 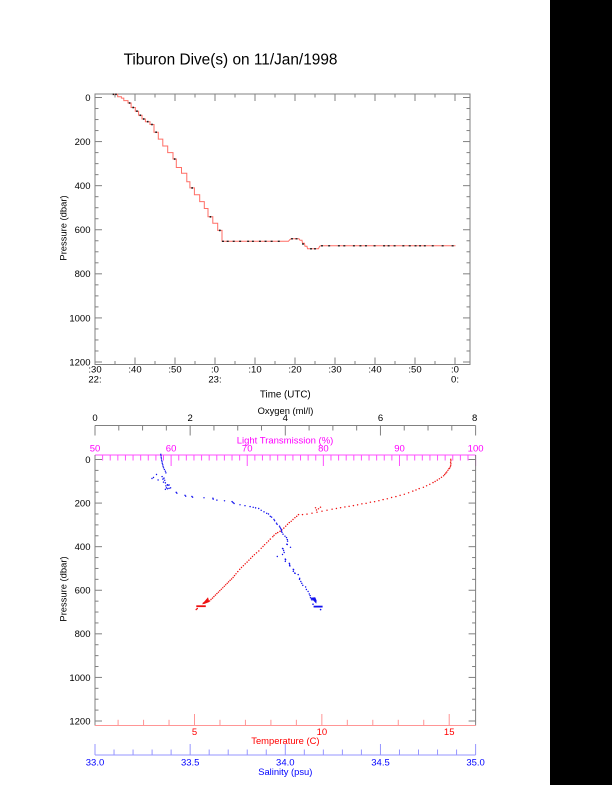 What do you see at coordinates (323, 448) in the screenshot?
I see `svg-text: 80` at bounding box center [323, 448].